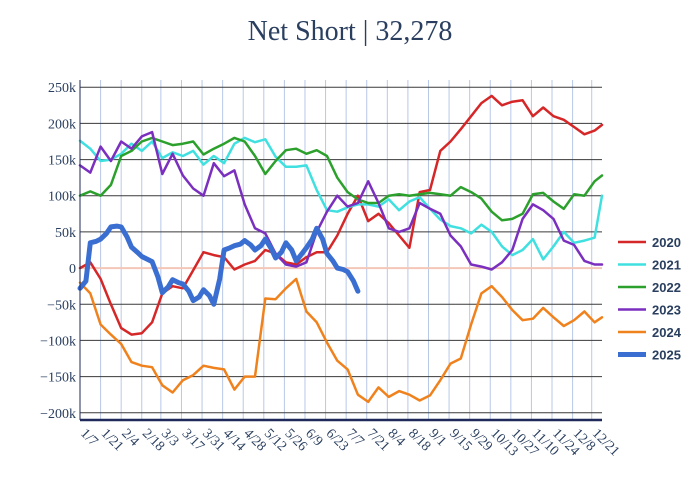 The height and width of the screenshot is (500, 700). I want to click on x-tick-label: 9/15, so click(460, 440).